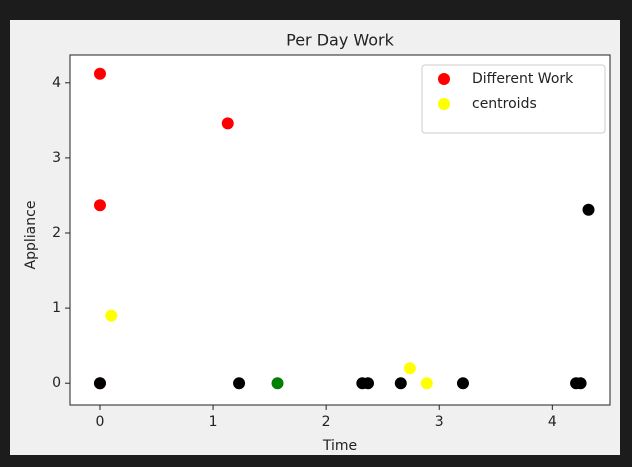 The width and height of the screenshot is (632, 467). I want to click on x-tick-label: 4, so click(552, 422).